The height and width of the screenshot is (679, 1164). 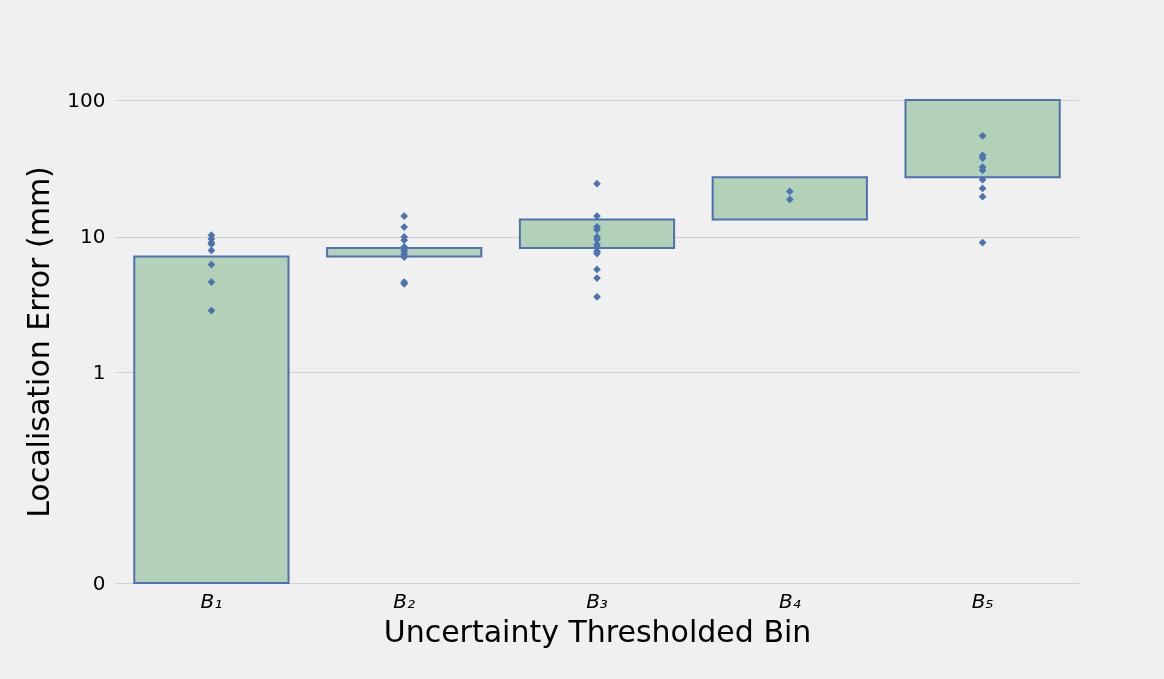 I want to click on x-tick-label: B₄, so click(x=789, y=600).